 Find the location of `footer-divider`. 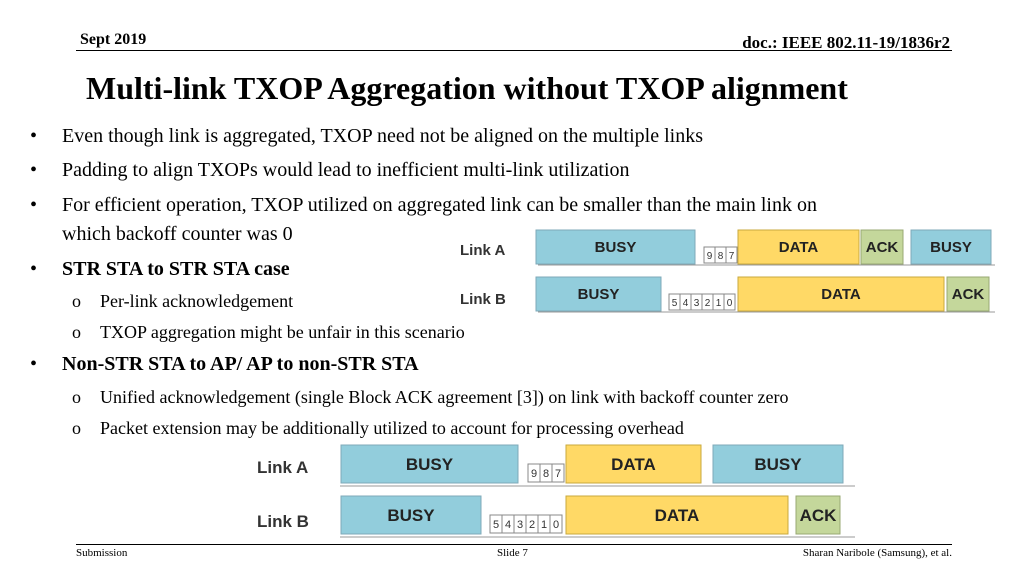

footer-divider is located at coordinates (514, 544).